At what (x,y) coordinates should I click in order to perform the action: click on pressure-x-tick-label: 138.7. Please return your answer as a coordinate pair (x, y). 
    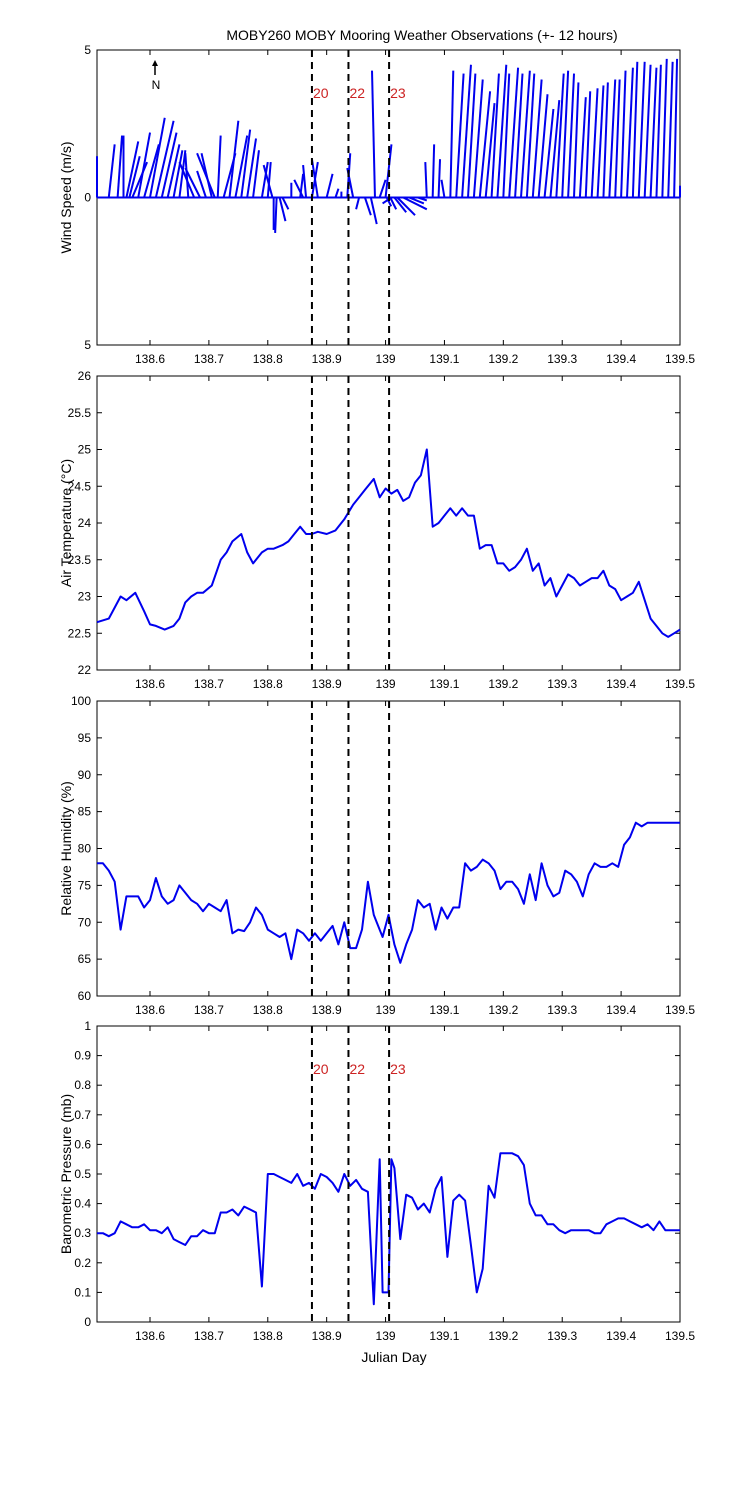
    Looking at the image, I should click on (209, 1336).